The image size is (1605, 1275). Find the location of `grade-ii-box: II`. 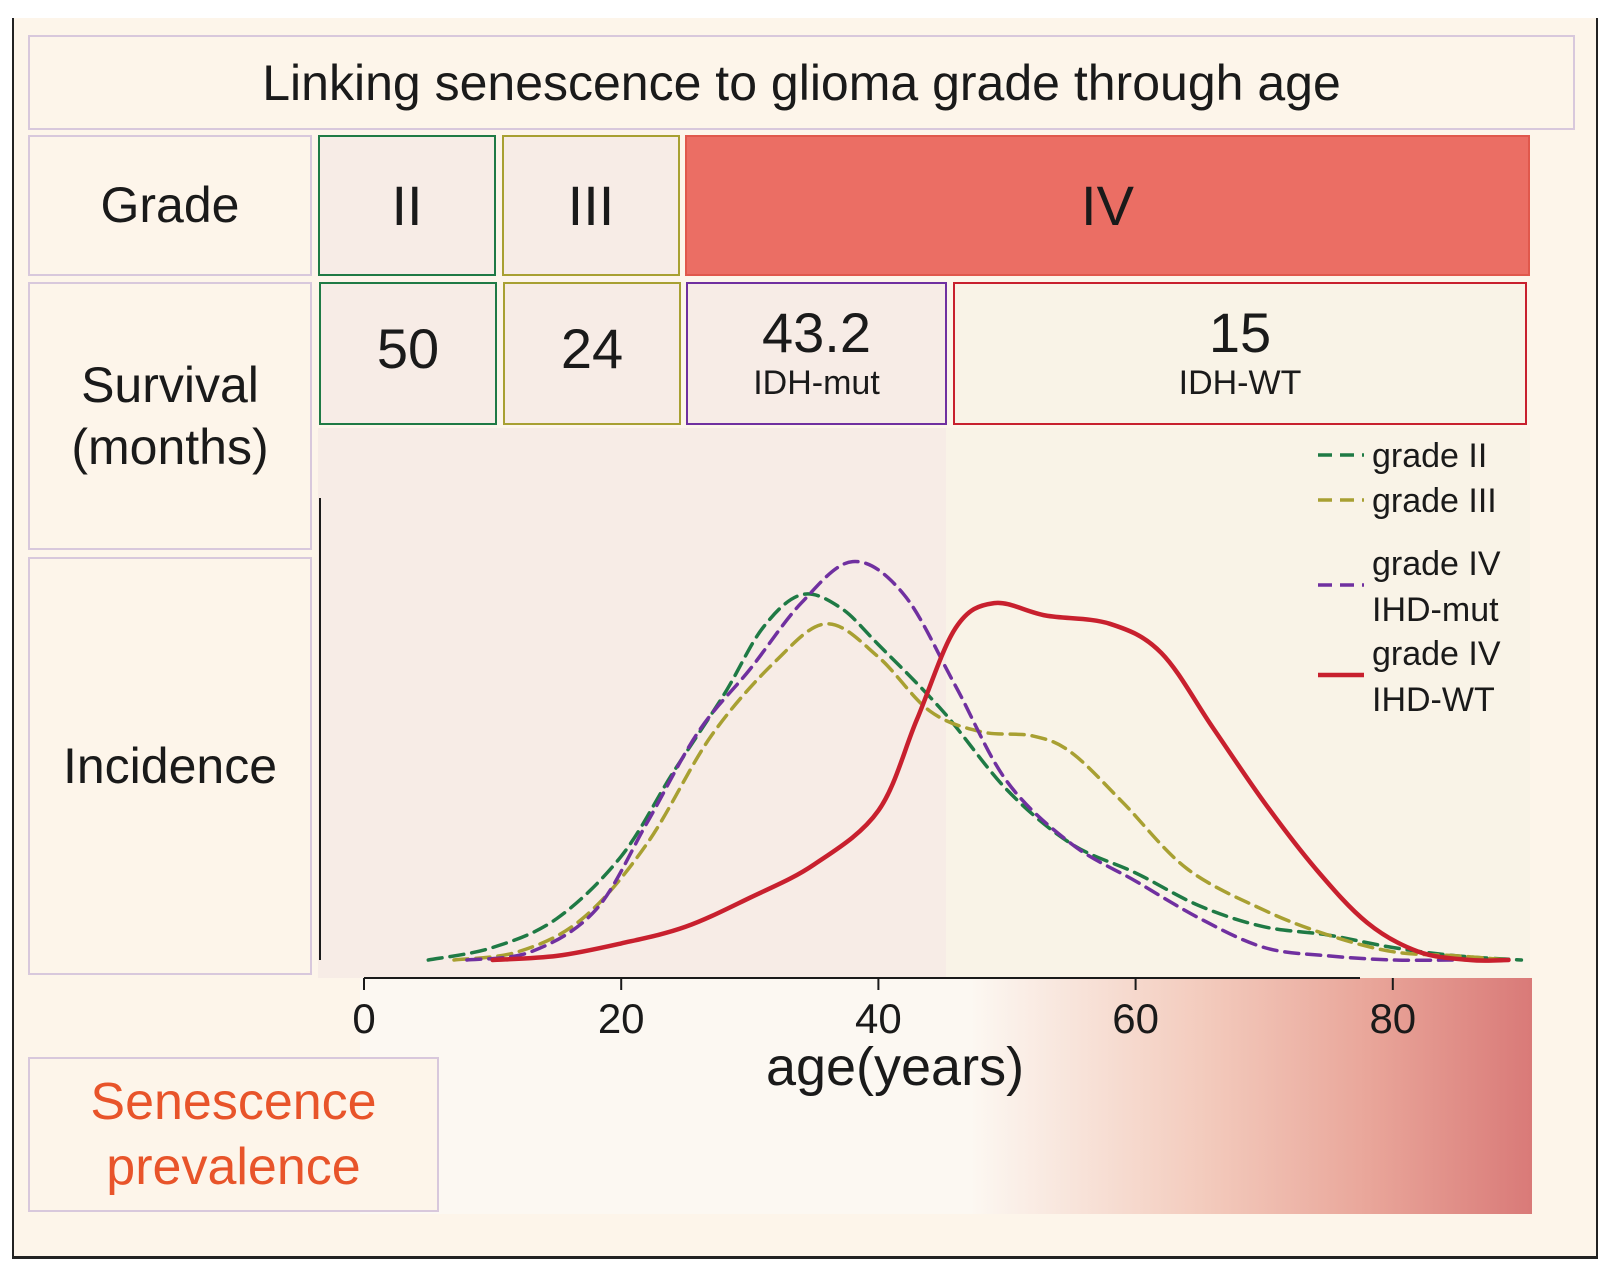

grade-ii-box: II is located at coordinates (407, 205).